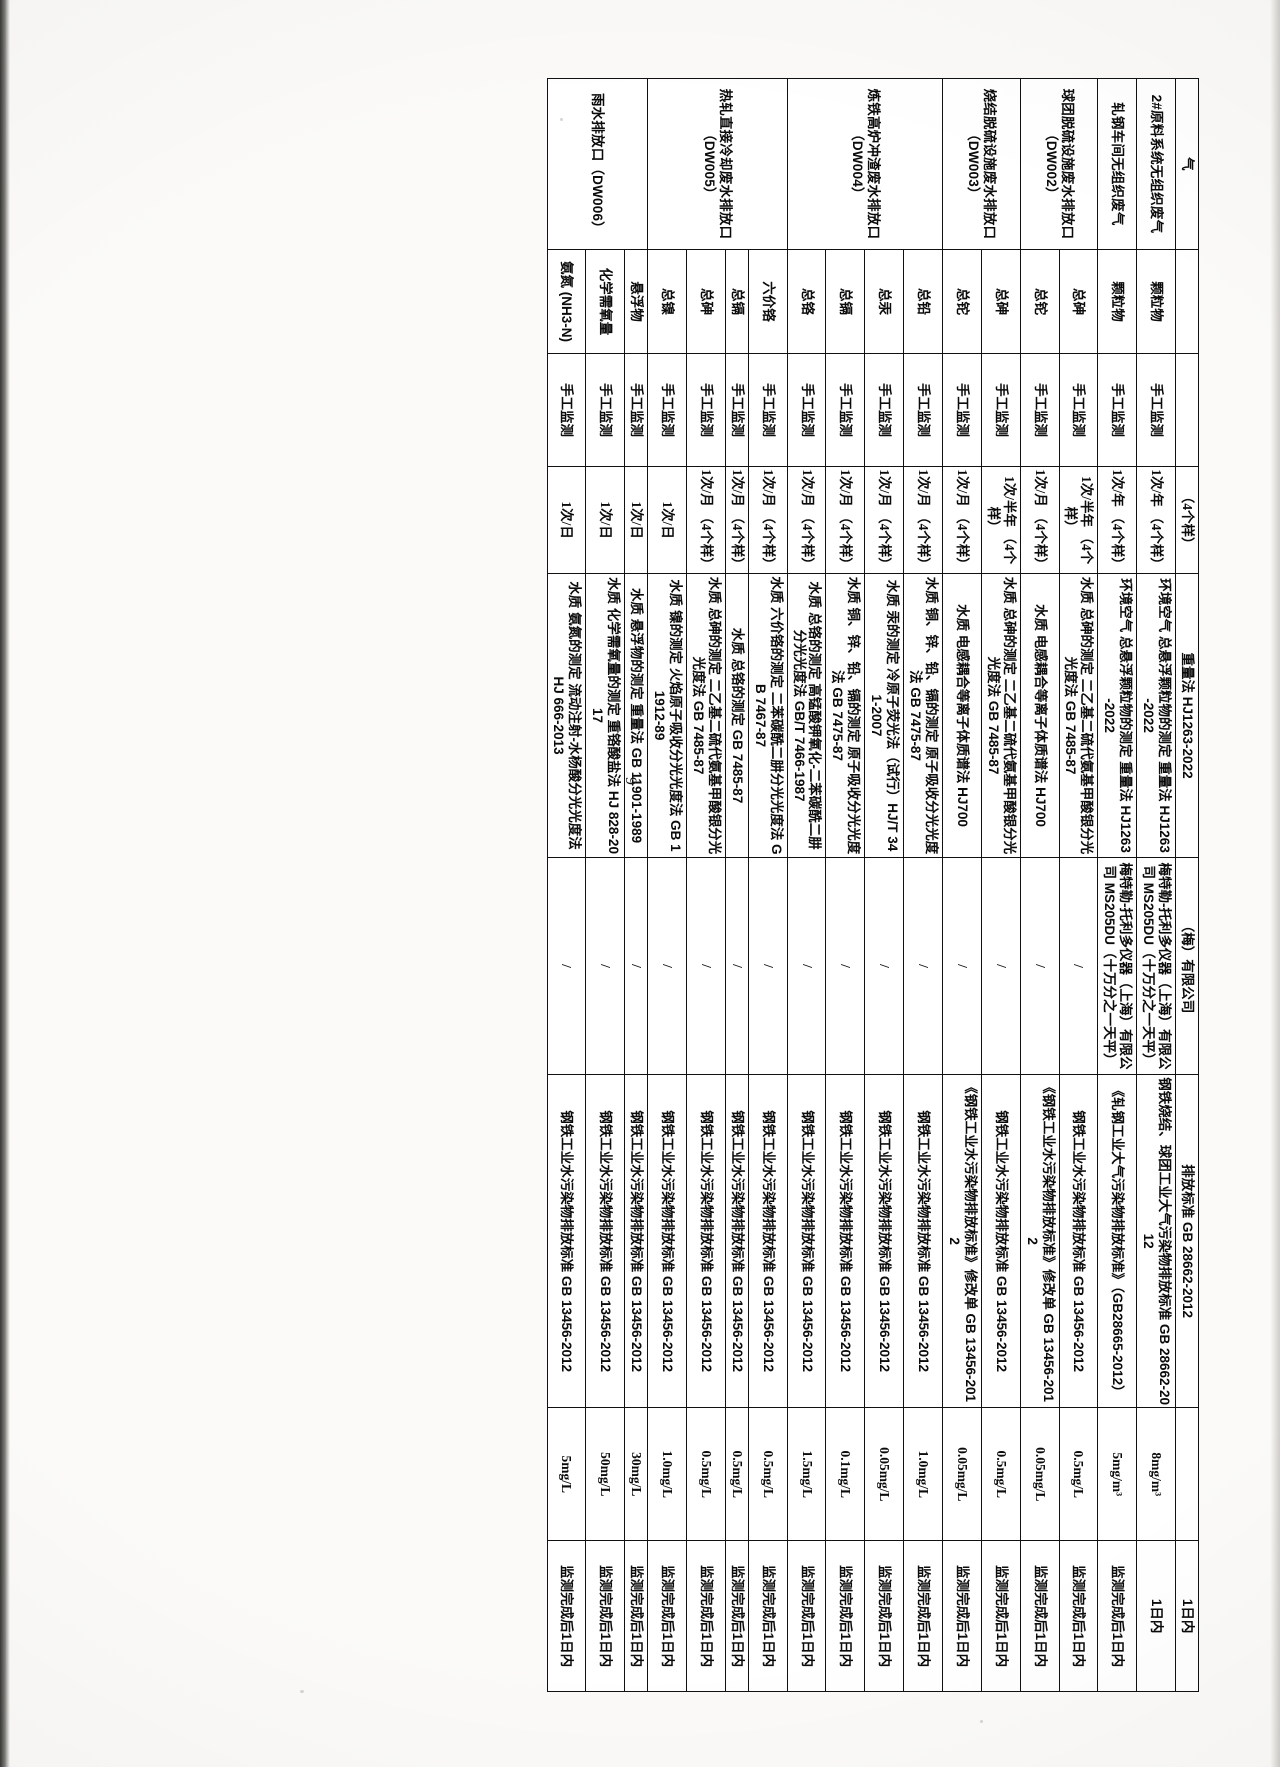 This screenshot has width=1280, height=1767. Describe the element at coordinates (566, 301) in the screenshot. I see `cell-monitoring-item: 氨氮 (NH3-N)` at that location.